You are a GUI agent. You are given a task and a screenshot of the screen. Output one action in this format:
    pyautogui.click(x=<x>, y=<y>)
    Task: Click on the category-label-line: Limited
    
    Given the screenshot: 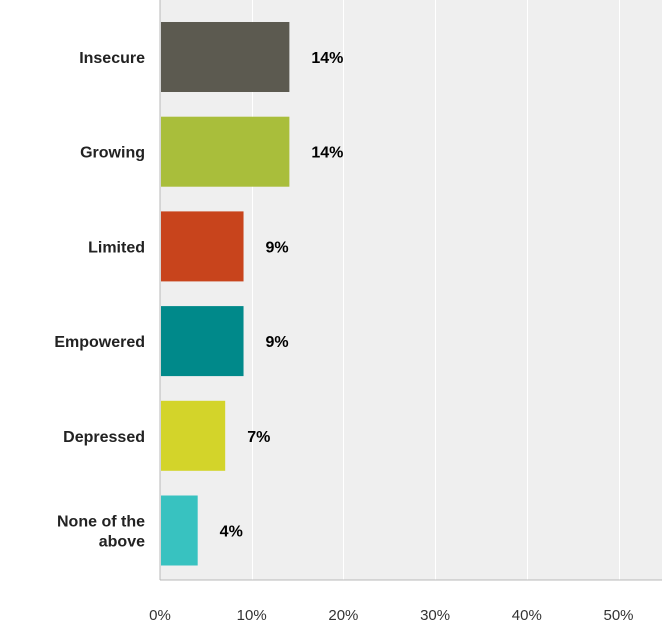 What is the action you would take?
    pyautogui.click(x=116, y=247)
    